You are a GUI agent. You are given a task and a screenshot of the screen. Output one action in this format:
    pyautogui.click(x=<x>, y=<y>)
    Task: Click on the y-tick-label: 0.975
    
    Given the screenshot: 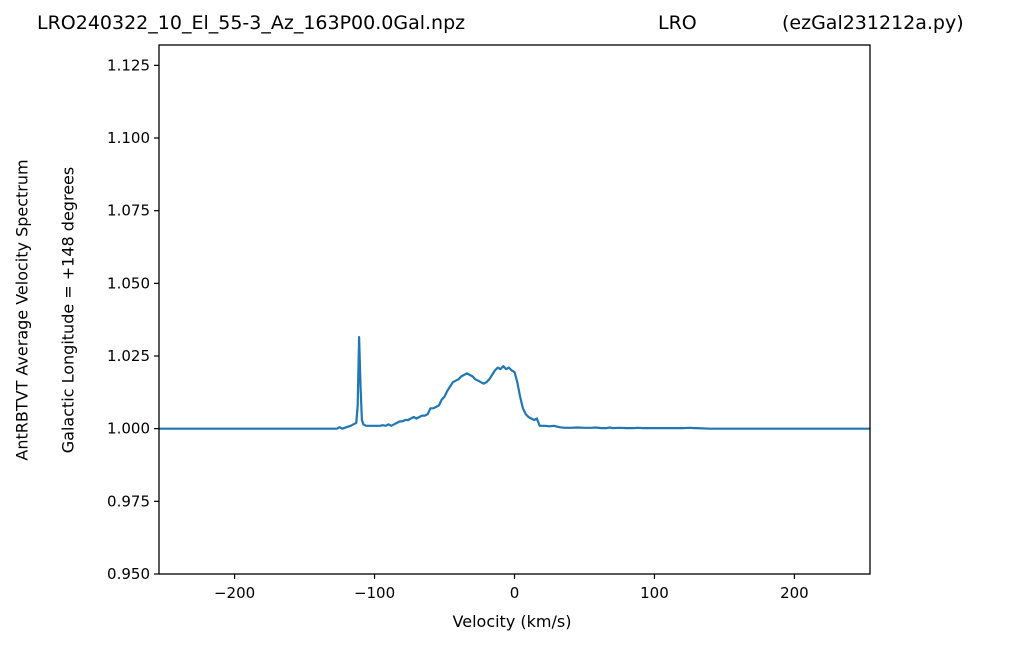 What is the action you would take?
    pyautogui.click(x=128, y=501)
    